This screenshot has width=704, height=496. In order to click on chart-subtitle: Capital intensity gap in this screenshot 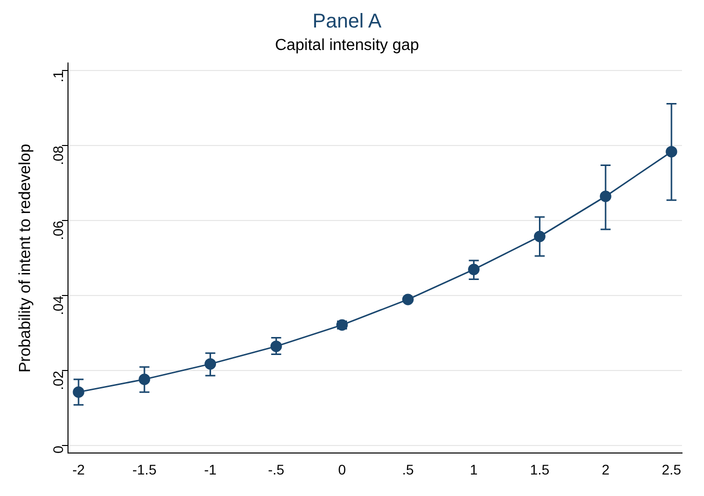, I will do `click(347, 45)`.